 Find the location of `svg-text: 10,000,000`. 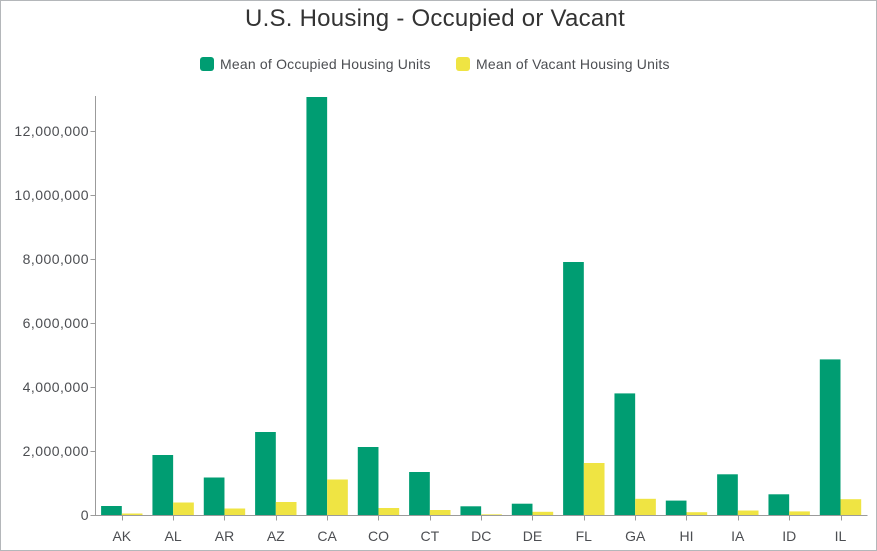

svg-text: 10,000,000 is located at coordinates (51, 195).